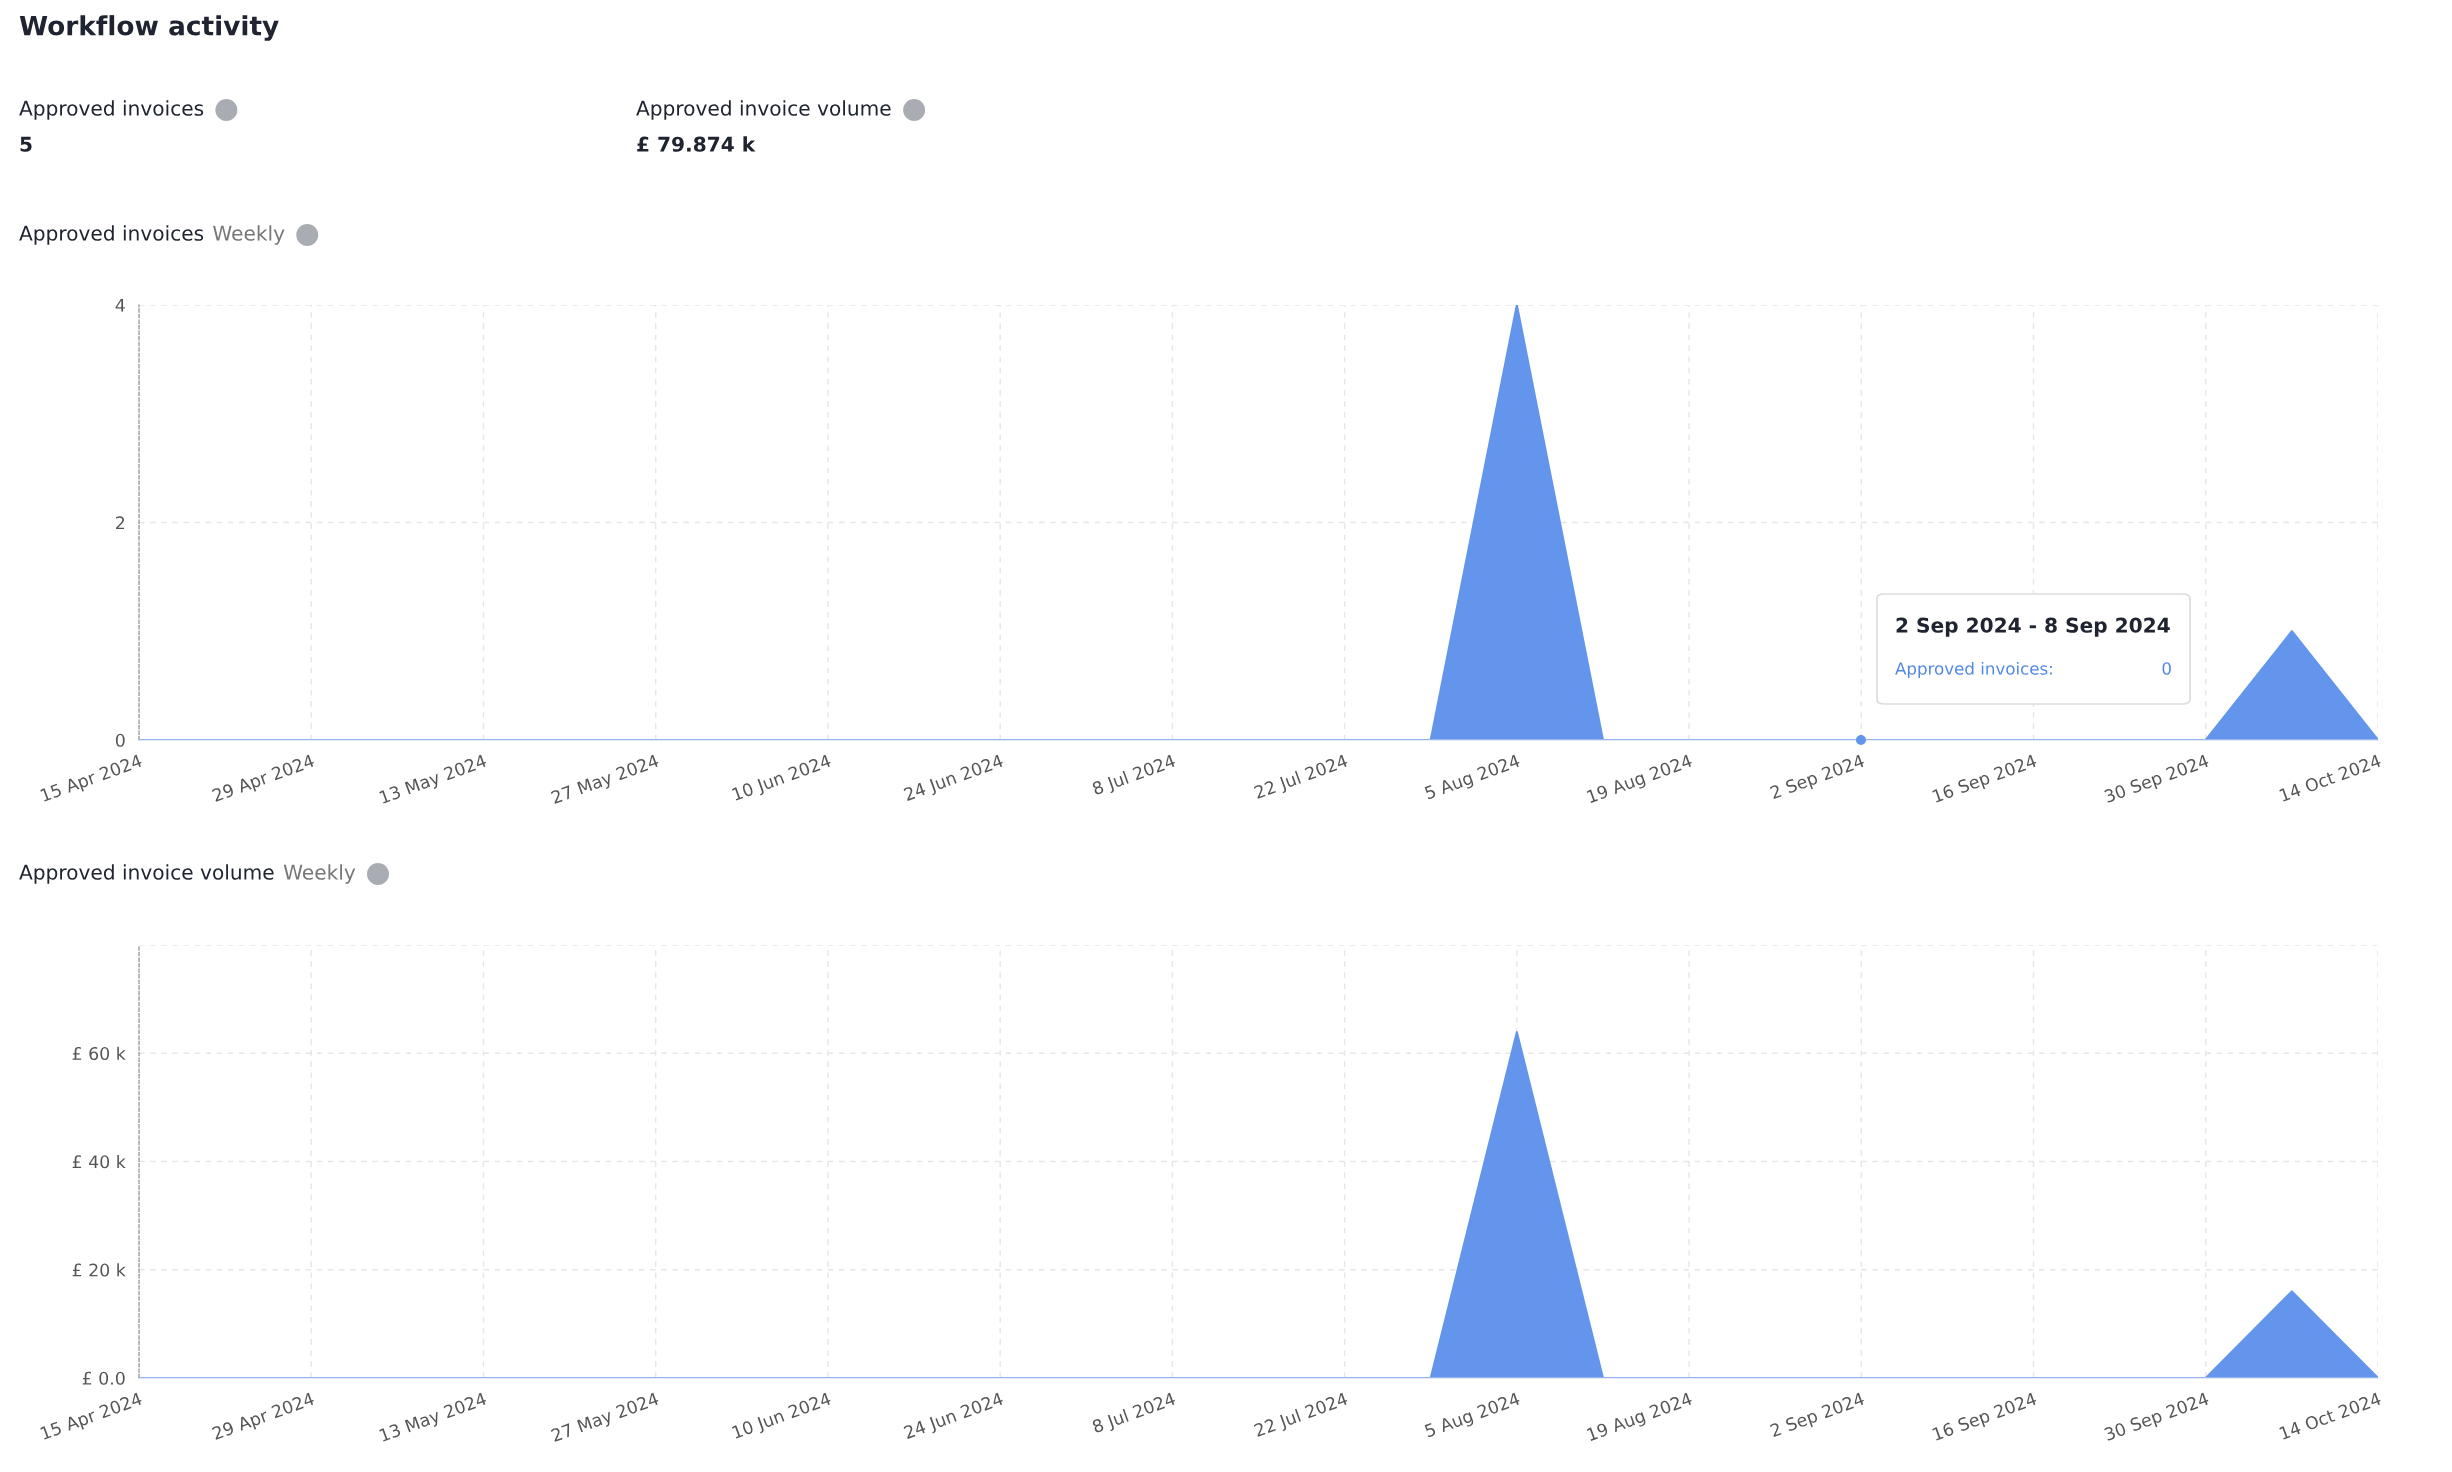 The height and width of the screenshot is (1472, 2452). Describe the element at coordinates (2033, 627) in the screenshot. I see `annotation: 2 Sep 2024 - 8 Sep 2024` at that location.